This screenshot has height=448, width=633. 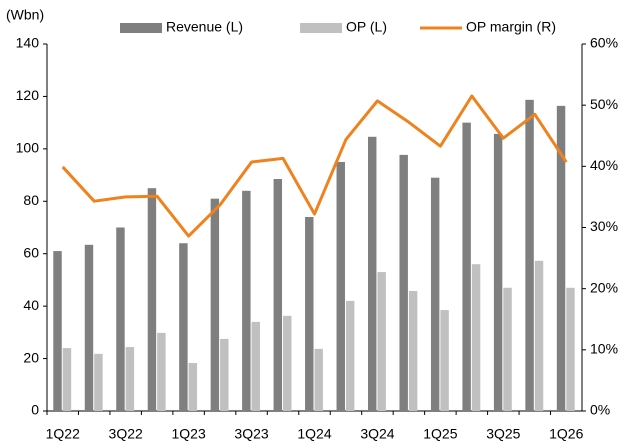 What do you see at coordinates (204, 27) in the screenshot?
I see `legend-label: Revenue (L)` at bounding box center [204, 27].